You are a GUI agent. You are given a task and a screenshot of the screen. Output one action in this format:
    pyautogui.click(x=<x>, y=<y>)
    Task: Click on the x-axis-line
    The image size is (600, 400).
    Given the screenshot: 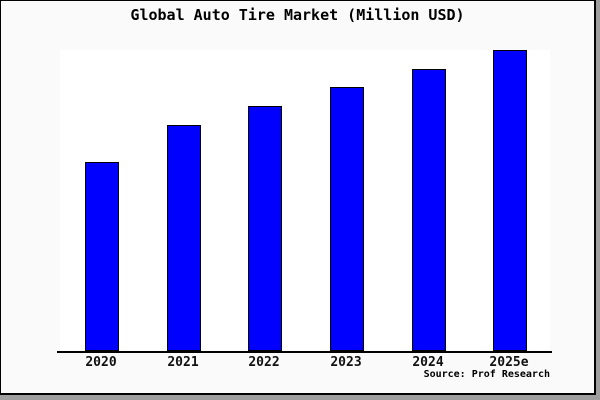 What is the action you would take?
    pyautogui.click(x=304, y=352)
    